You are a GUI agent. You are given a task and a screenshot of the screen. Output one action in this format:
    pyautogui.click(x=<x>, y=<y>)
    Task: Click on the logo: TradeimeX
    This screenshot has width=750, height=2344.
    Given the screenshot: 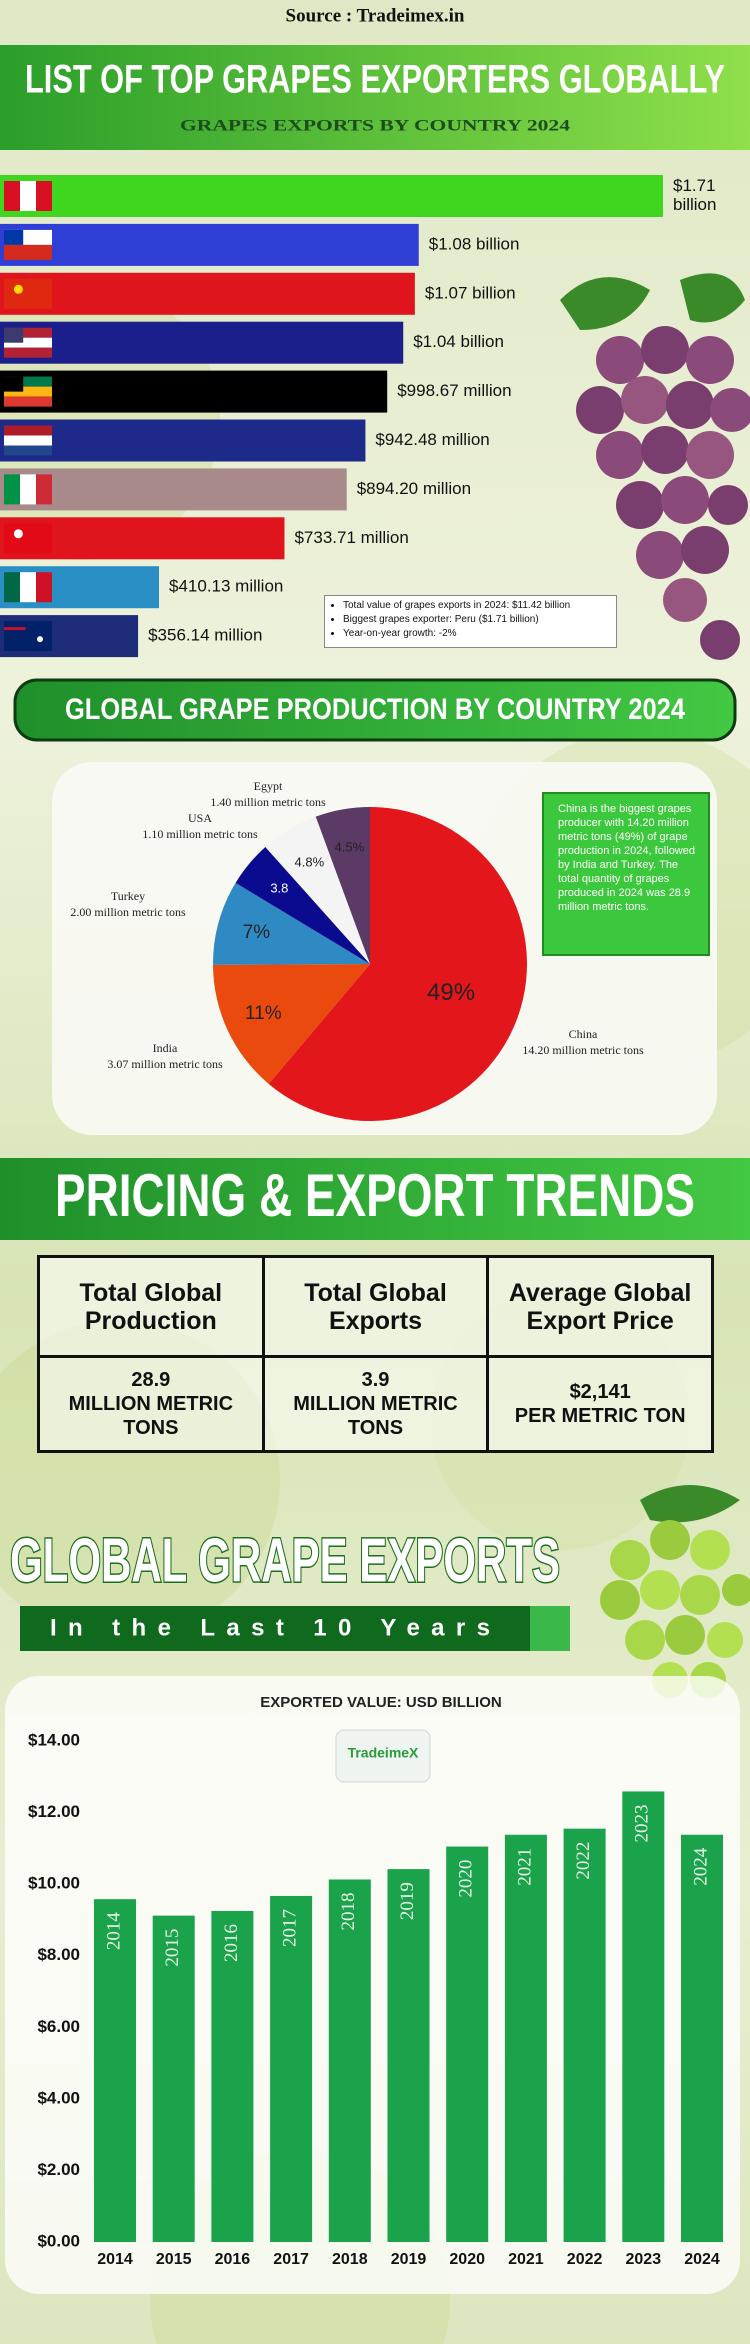 What is the action you would take?
    pyautogui.click(x=383, y=1753)
    